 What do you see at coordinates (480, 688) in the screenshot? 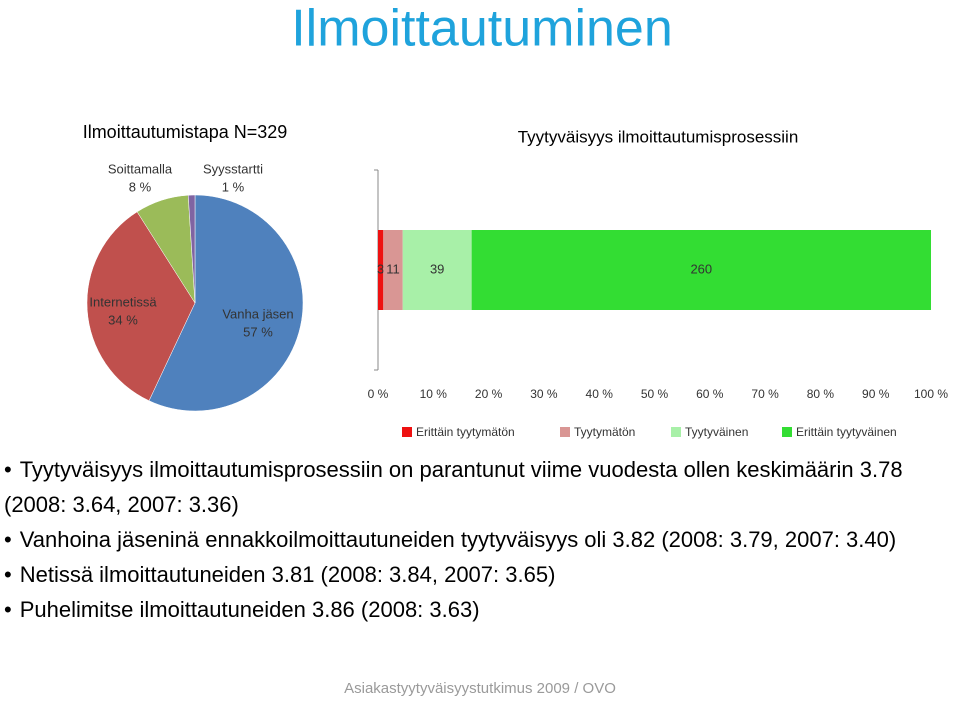
I see `footer: Asiakastyytyväisyystutkimus 2009 / OVO` at bounding box center [480, 688].